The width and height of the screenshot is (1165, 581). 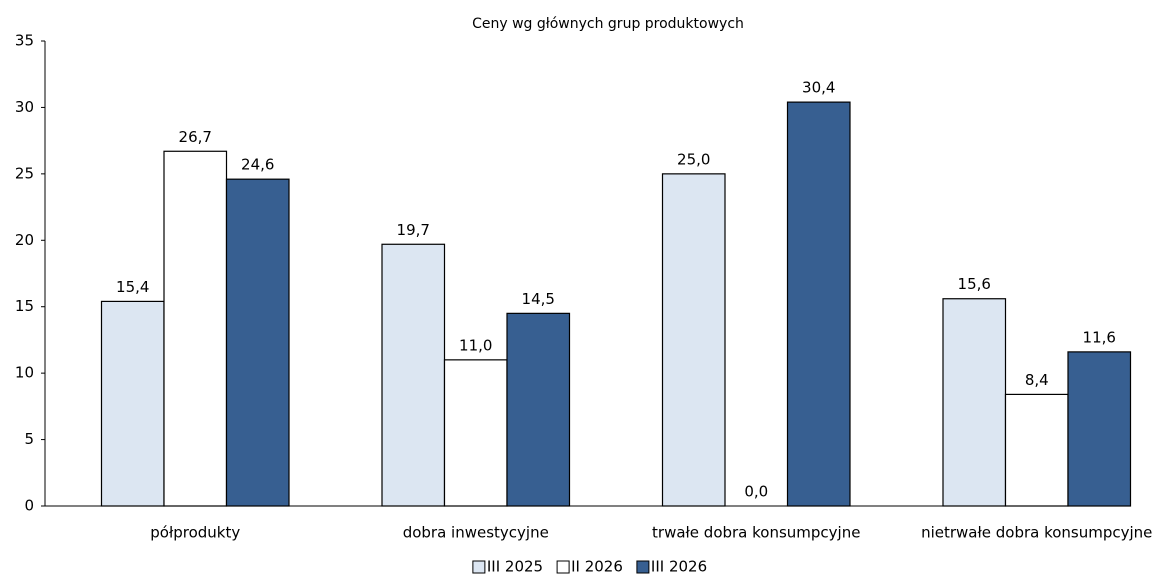 What do you see at coordinates (515, 567) in the screenshot?
I see `legend-label: III 2025` at bounding box center [515, 567].